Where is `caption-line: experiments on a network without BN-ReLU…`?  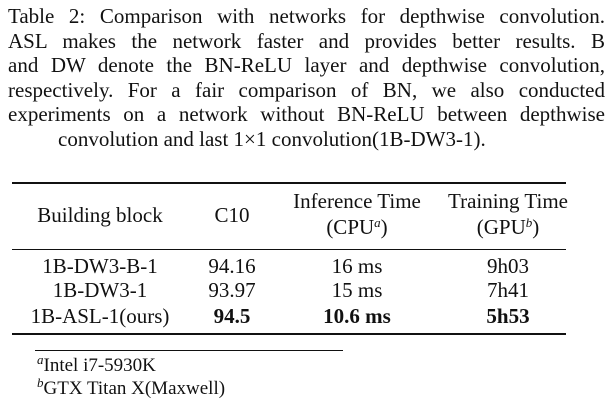 caption-line: experiments on a network without BN-ReLU… is located at coordinates (306, 114).